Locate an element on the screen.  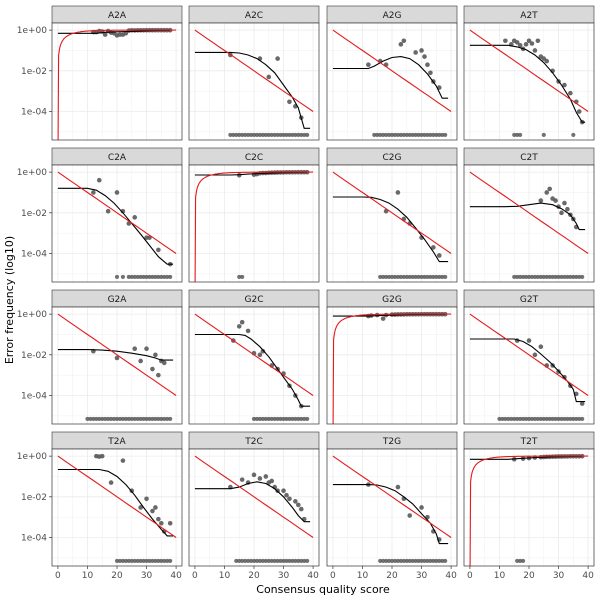
strip-label: G2C is located at coordinates (254, 300).